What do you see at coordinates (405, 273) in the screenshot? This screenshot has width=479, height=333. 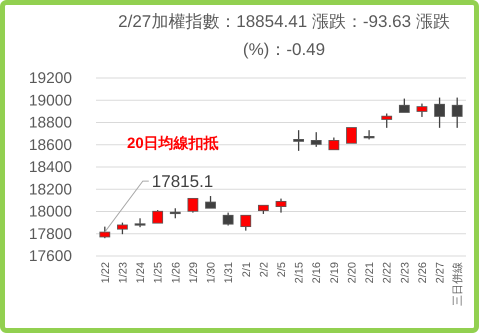 I see `x-tick-label: 2/23` at bounding box center [405, 273].